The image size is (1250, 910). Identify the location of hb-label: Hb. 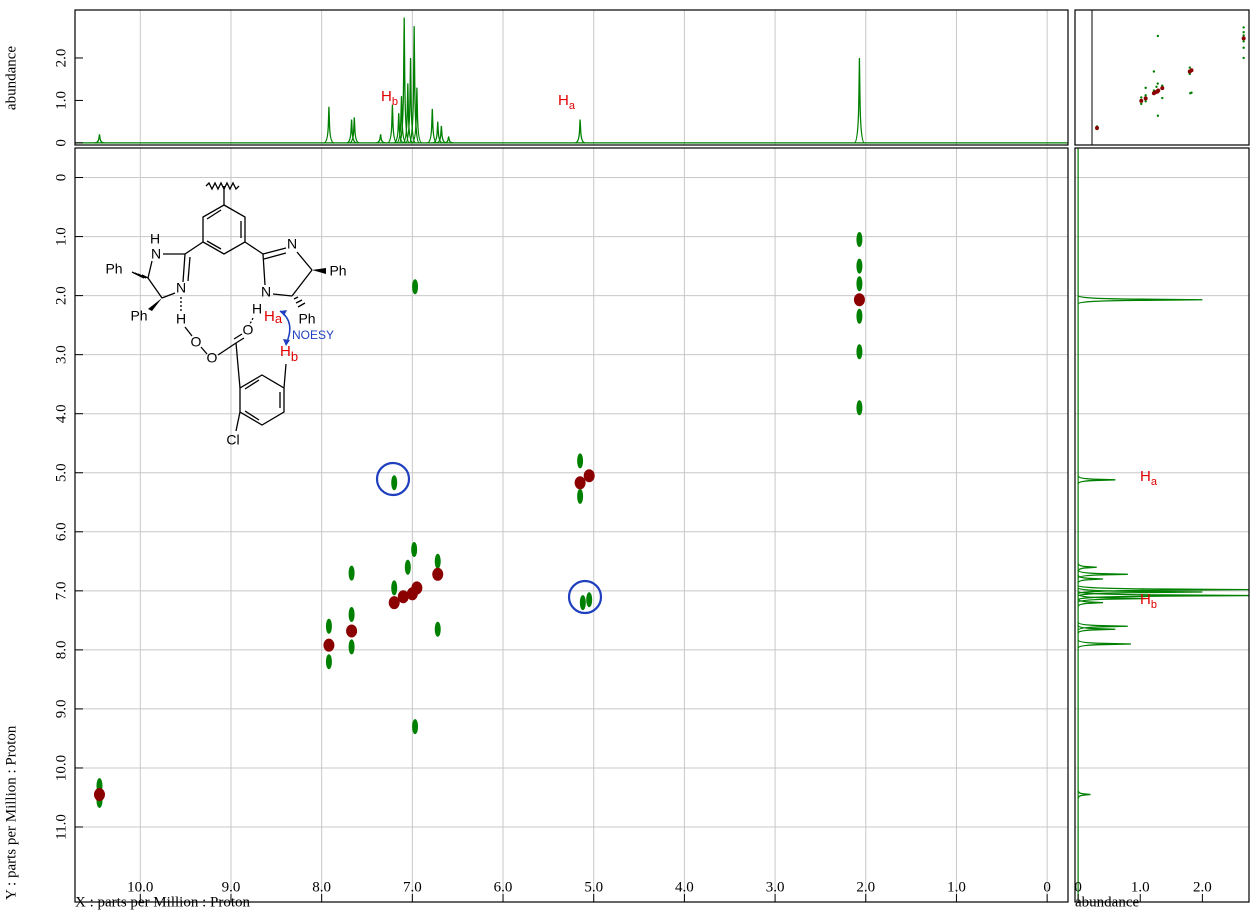
(289, 353).